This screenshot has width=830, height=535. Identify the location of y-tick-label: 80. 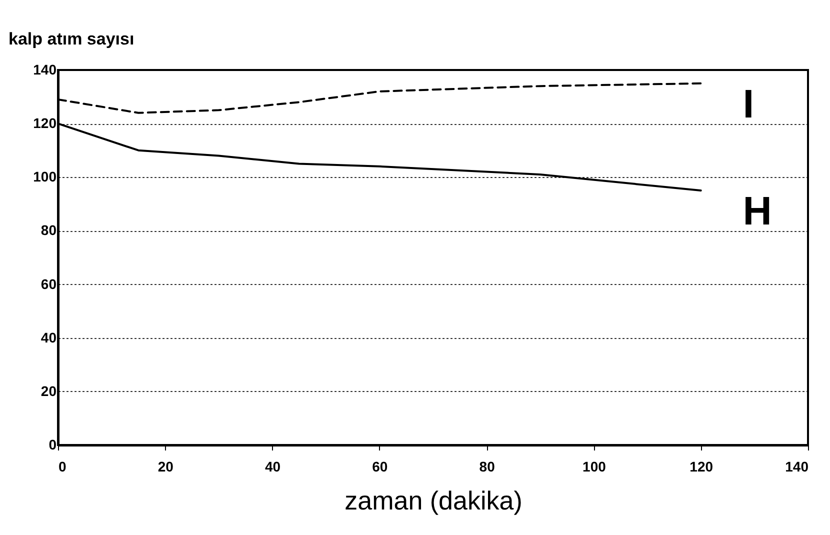
(48, 230).